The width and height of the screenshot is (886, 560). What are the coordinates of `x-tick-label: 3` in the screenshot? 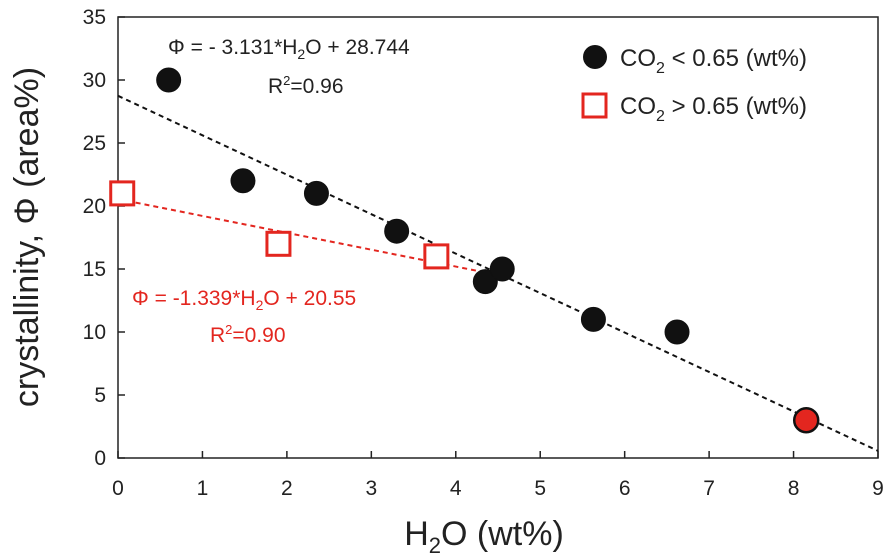 It's located at (371, 488).